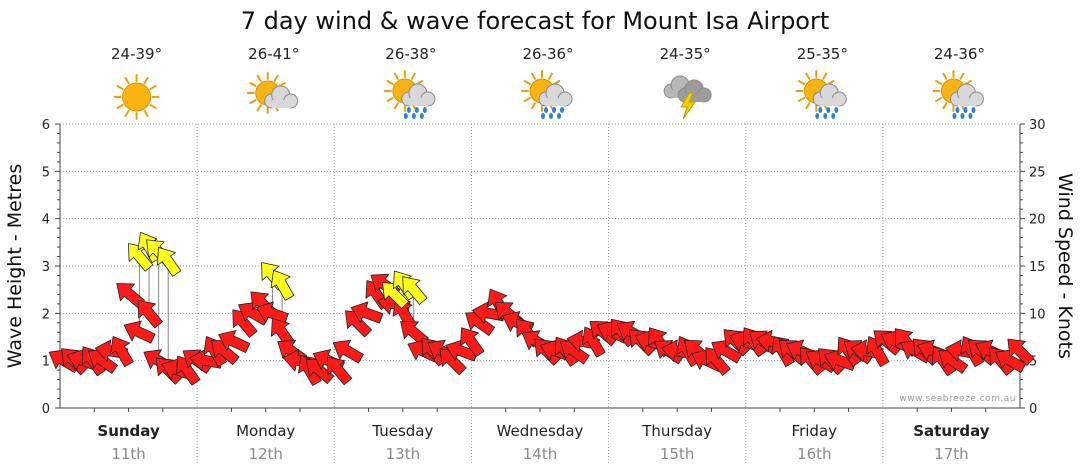  What do you see at coordinates (677, 454) in the screenshot?
I see `day-date-label: 15th` at bounding box center [677, 454].